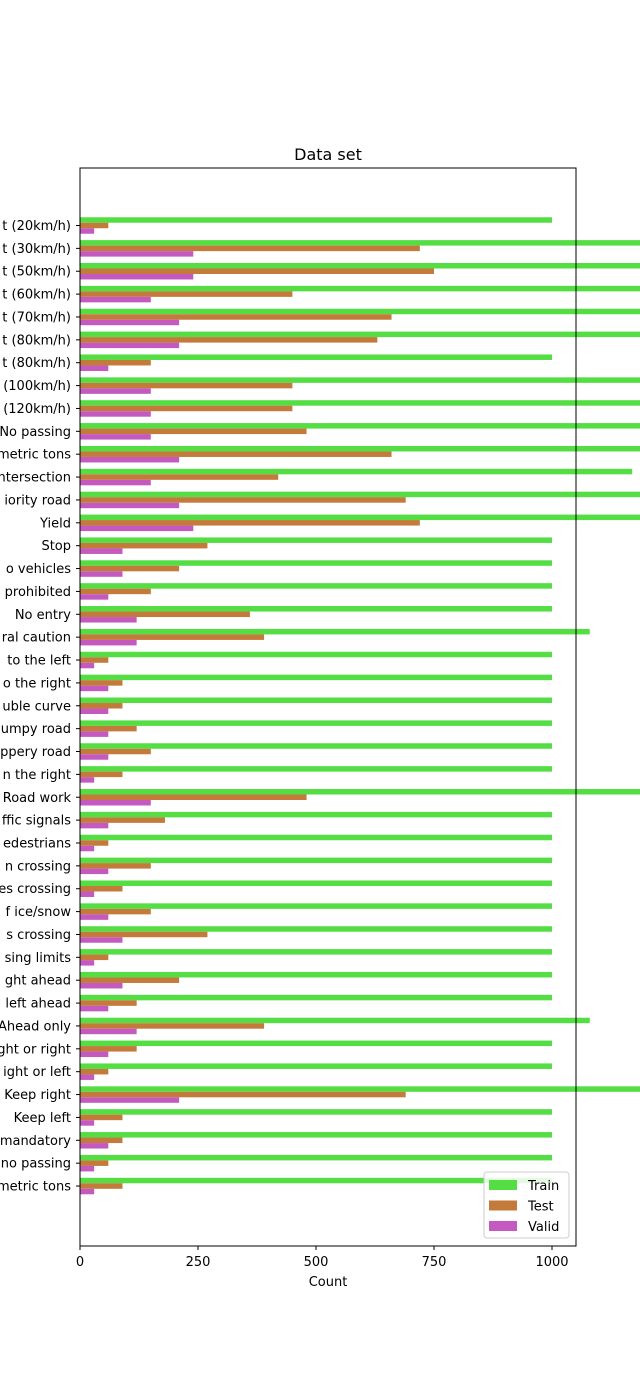 Image resolution: width=640 pixels, height=1400 pixels. I want to click on y-tick-label: umpy road, so click(36, 729).